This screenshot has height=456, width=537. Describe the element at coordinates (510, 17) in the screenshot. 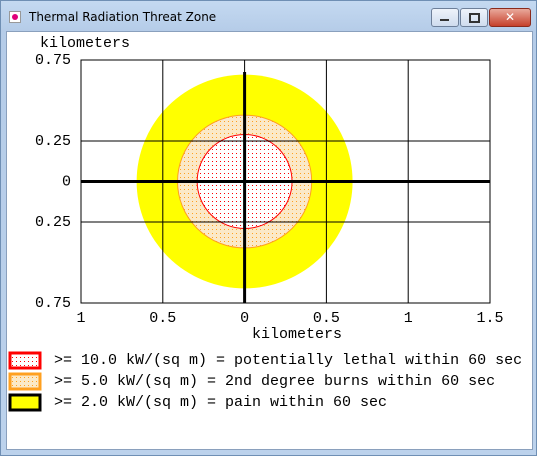

I see `close-button: ✕` at that location.